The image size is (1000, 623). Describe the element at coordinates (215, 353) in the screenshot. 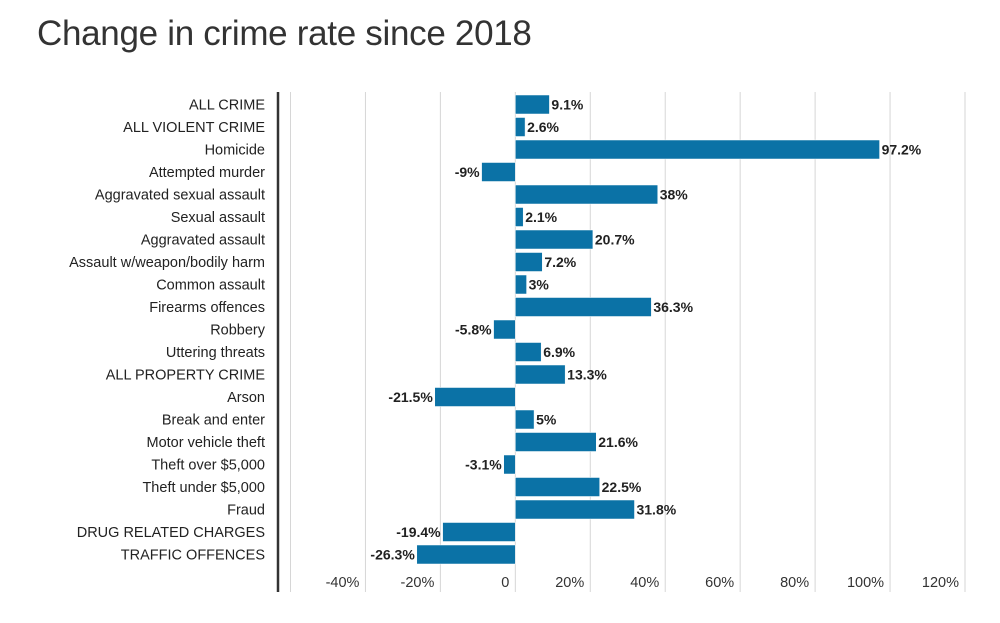

I see `category-label: Uttering threats` at that location.